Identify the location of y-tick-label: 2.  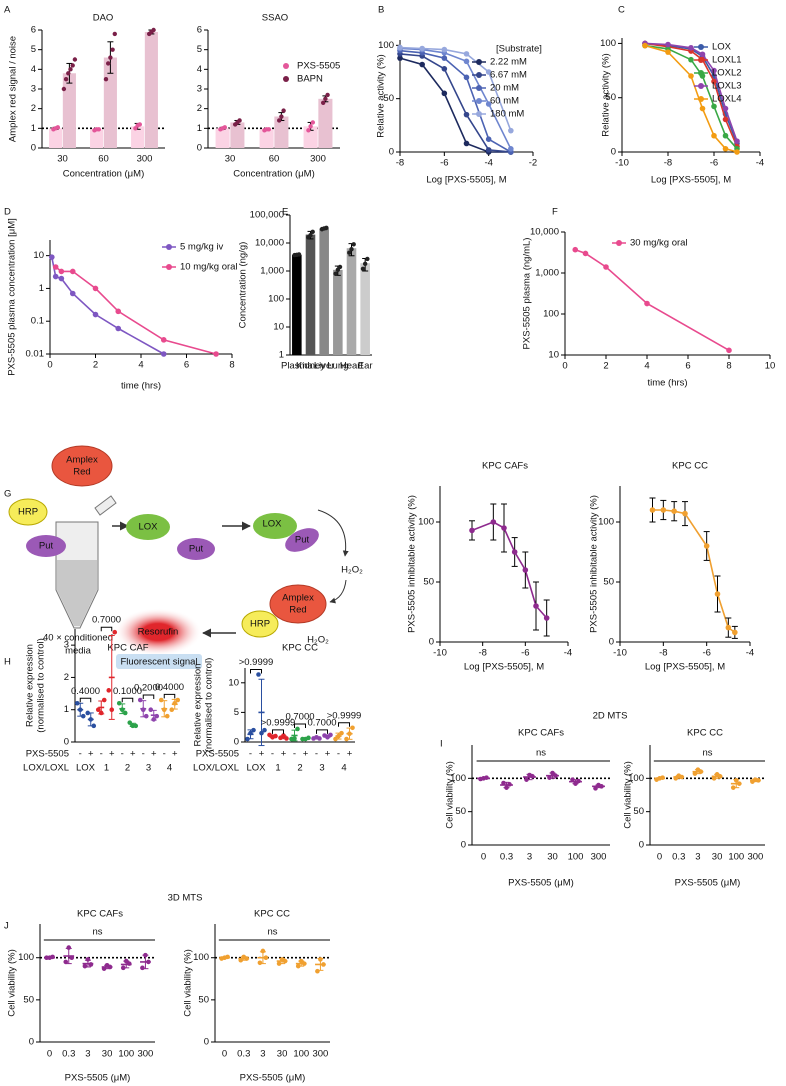
(33, 108).